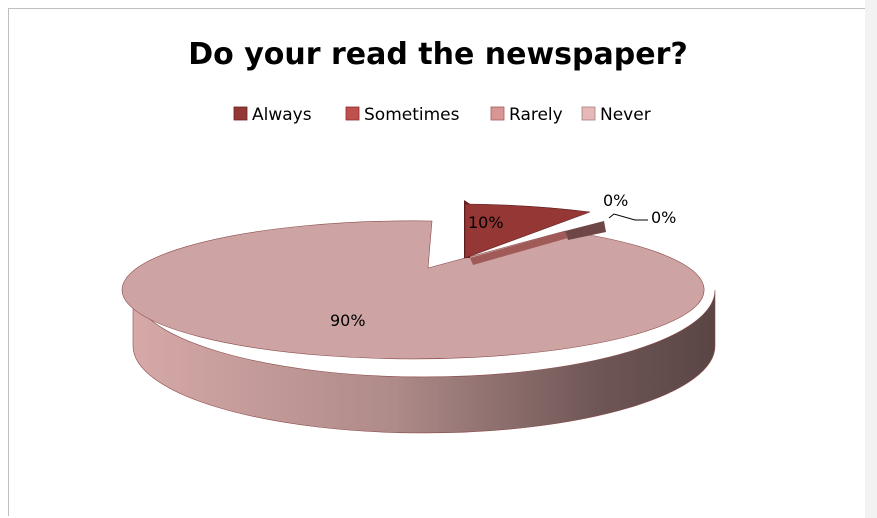 Image resolution: width=877 pixels, height=518 pixels. What do you see at coordinates (625, 115) in the screenshot?
I see `legend-label-never: Never` at bounding box center [625, 115].